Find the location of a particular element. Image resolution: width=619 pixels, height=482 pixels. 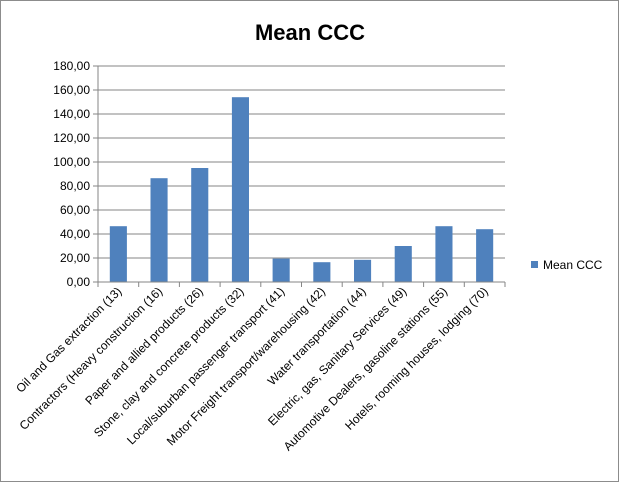

y-tick-label: 40,00 is located at coordinates (75, 234).